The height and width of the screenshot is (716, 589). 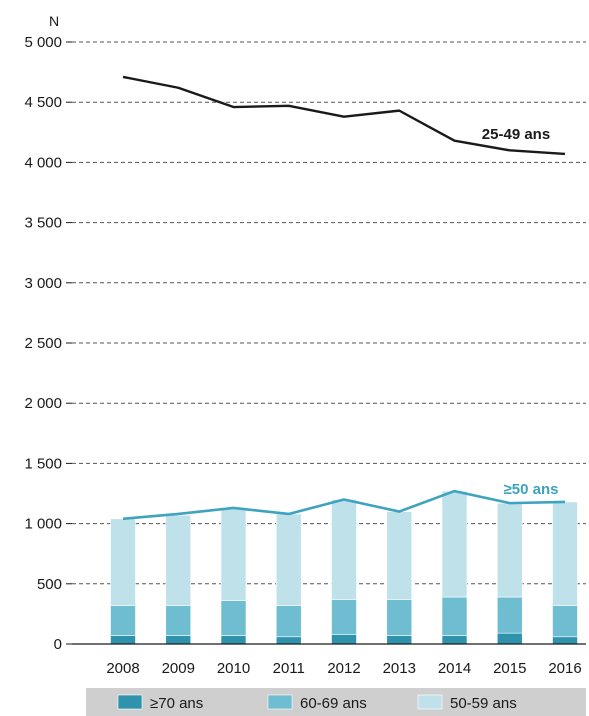 What do you see at coordinates (564, 668) in the screenshot?
I see `x-tick-label: 2016` at bounding box center [564, 668].